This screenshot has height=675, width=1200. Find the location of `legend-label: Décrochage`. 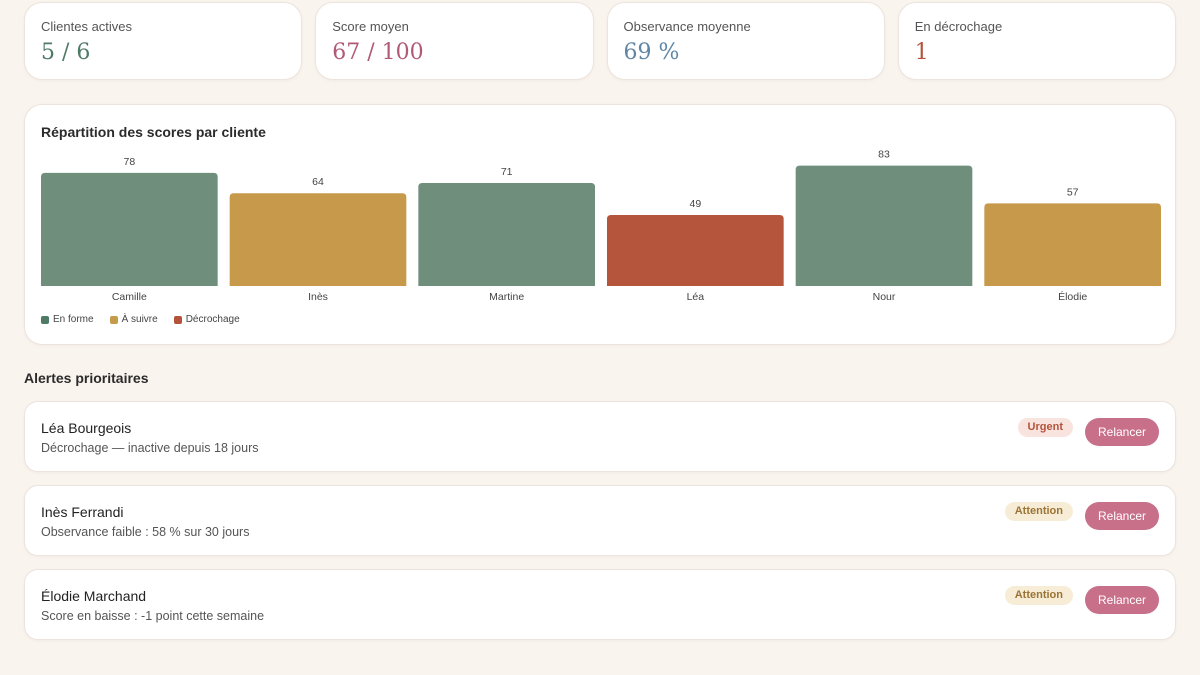

legend-label: Décrochage is located at coordinates (212, 319).